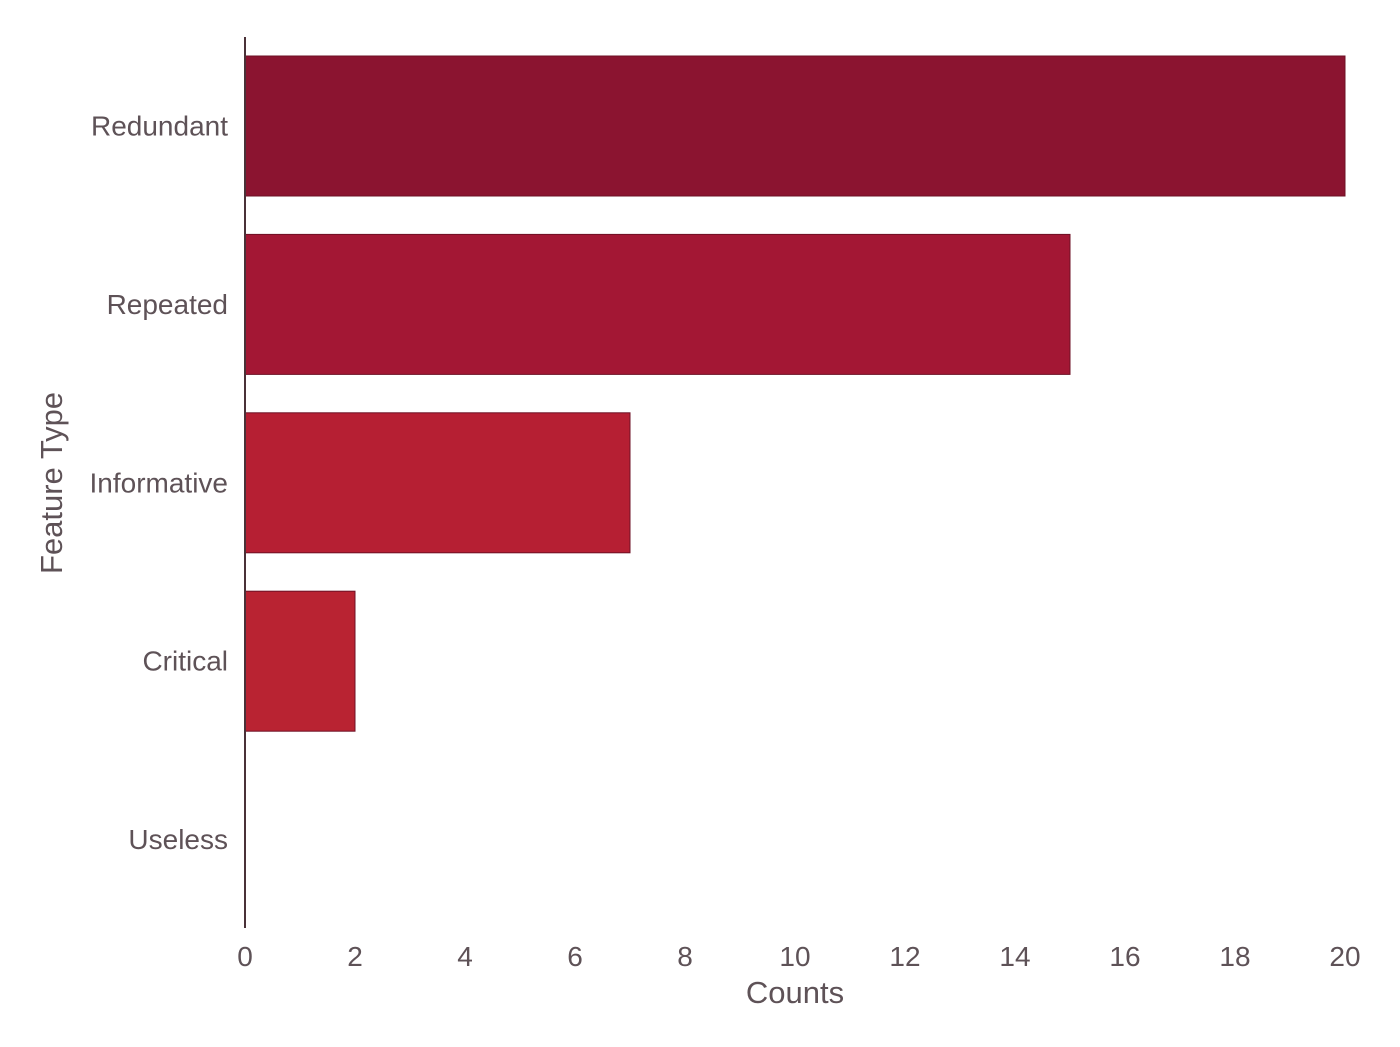 Image resolution: width=1400 pixels, height=1047 pixels. I want to click on x-tick-label-4: 4, so click(465, 956).